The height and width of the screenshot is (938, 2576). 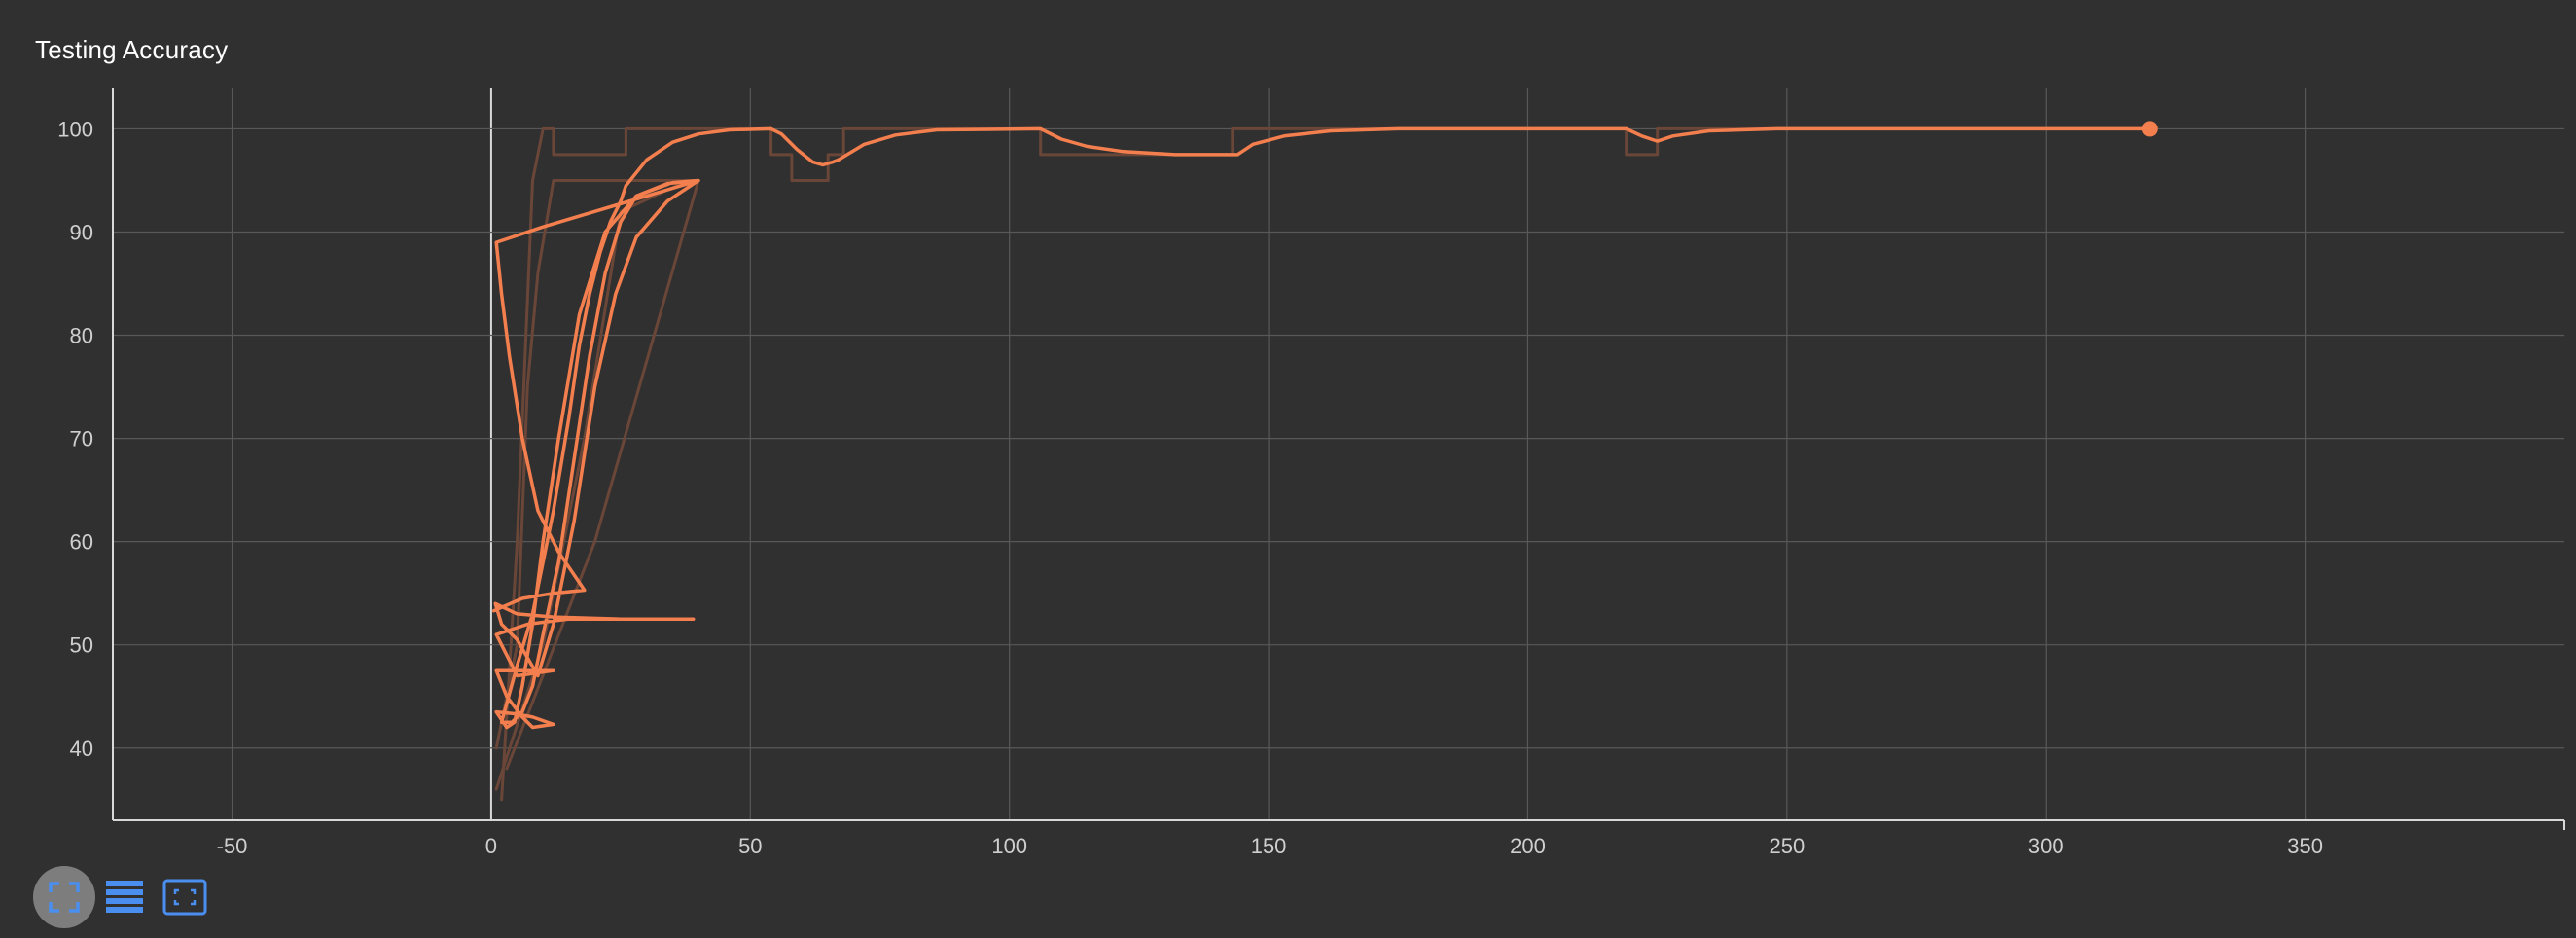 What do you see at coordinates (1787, 846) in the screenshot?
I see `x-tick-label: 250` at bounding box center [1787, 846].